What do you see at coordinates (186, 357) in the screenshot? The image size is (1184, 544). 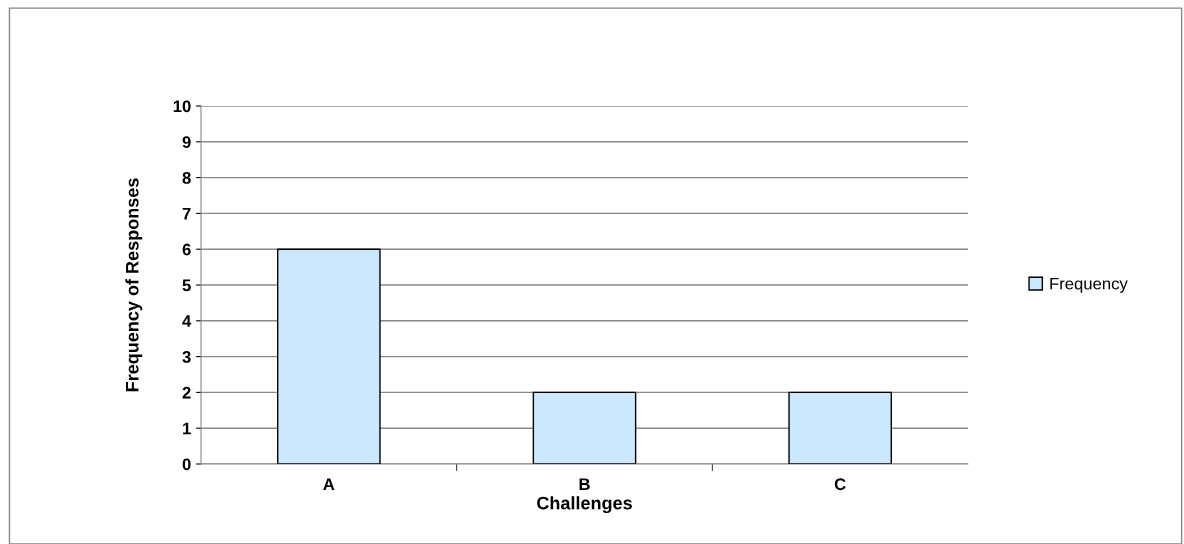 I see `y-tick-label: 3` at bounding box center [186, 357].